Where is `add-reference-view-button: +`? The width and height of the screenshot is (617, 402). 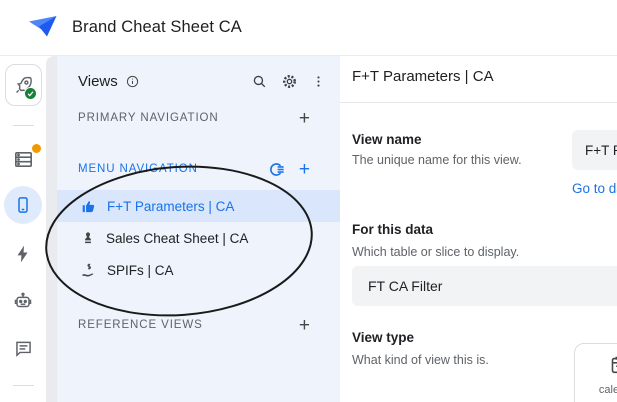
add-reference-view-button: + is located at coordinates (304, 325).